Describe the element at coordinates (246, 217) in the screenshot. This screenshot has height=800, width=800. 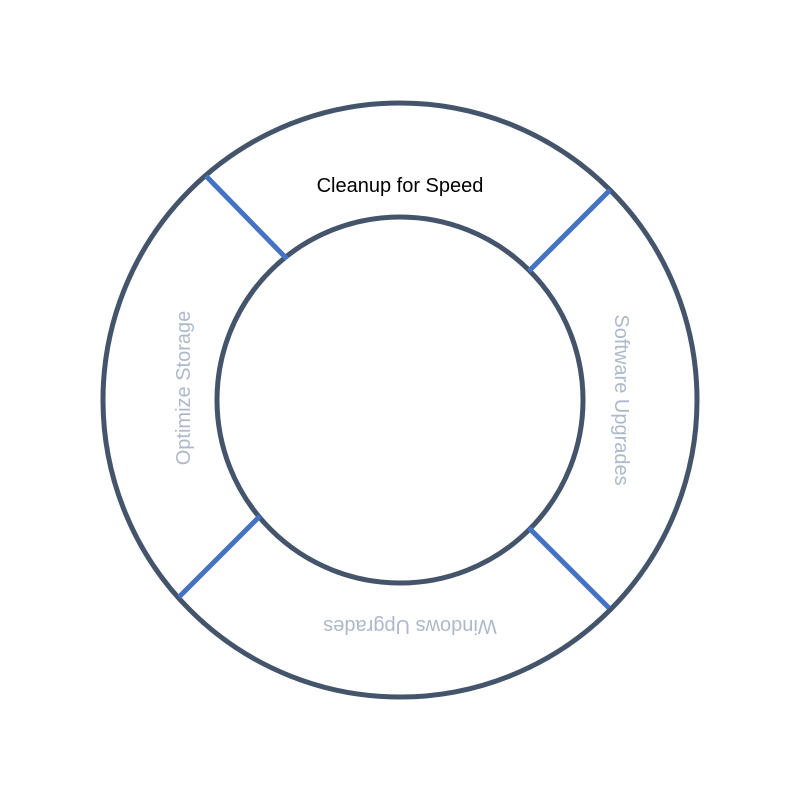
I see `divider-top-left` at that location.